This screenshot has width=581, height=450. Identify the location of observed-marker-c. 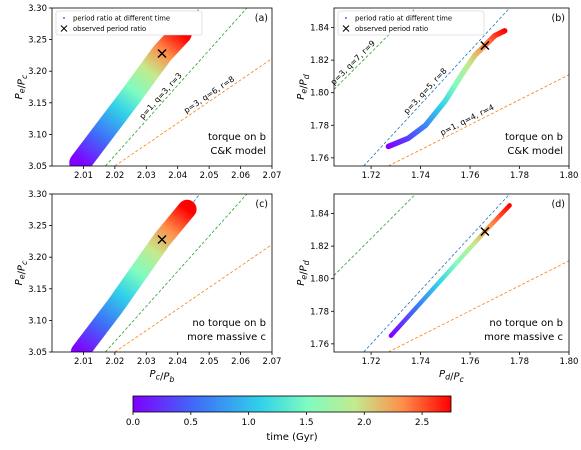
(162, 239).